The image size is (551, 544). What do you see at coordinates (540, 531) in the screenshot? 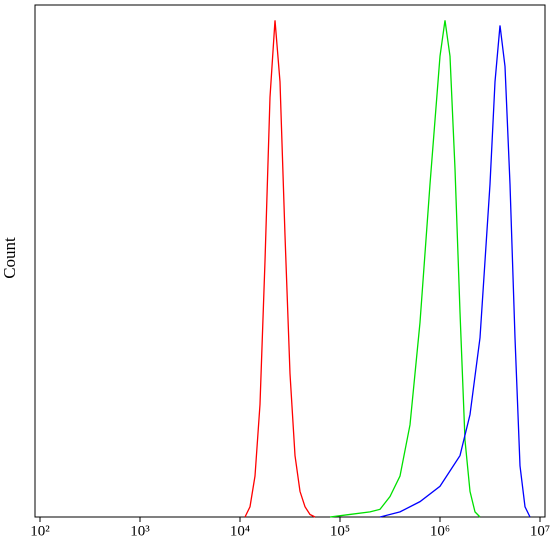
I see `x-tick-label: 10⁷` at bounding box center [540, 531].